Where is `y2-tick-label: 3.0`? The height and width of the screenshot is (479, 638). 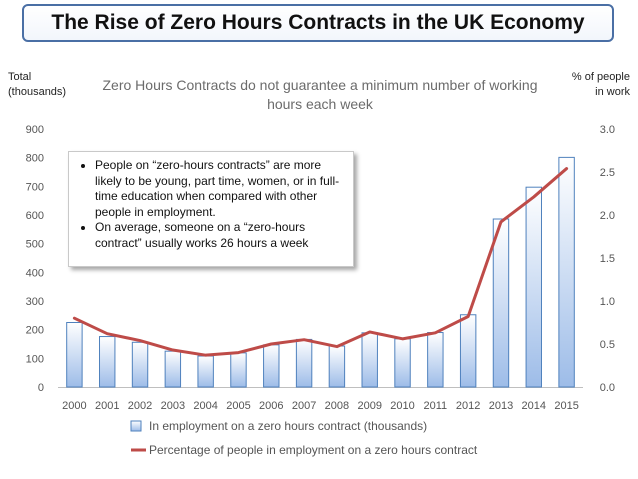 y2-tick-label: 3.0 is located at coordinates (607, 130).